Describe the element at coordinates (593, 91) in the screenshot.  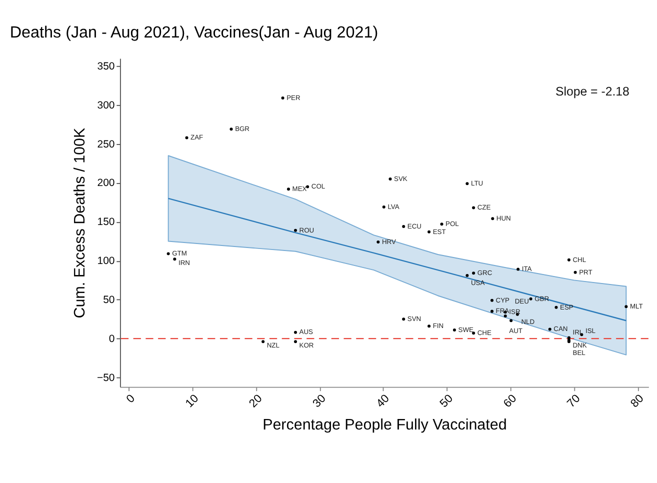
I see `annotation: Slope = -2.18` at that location.